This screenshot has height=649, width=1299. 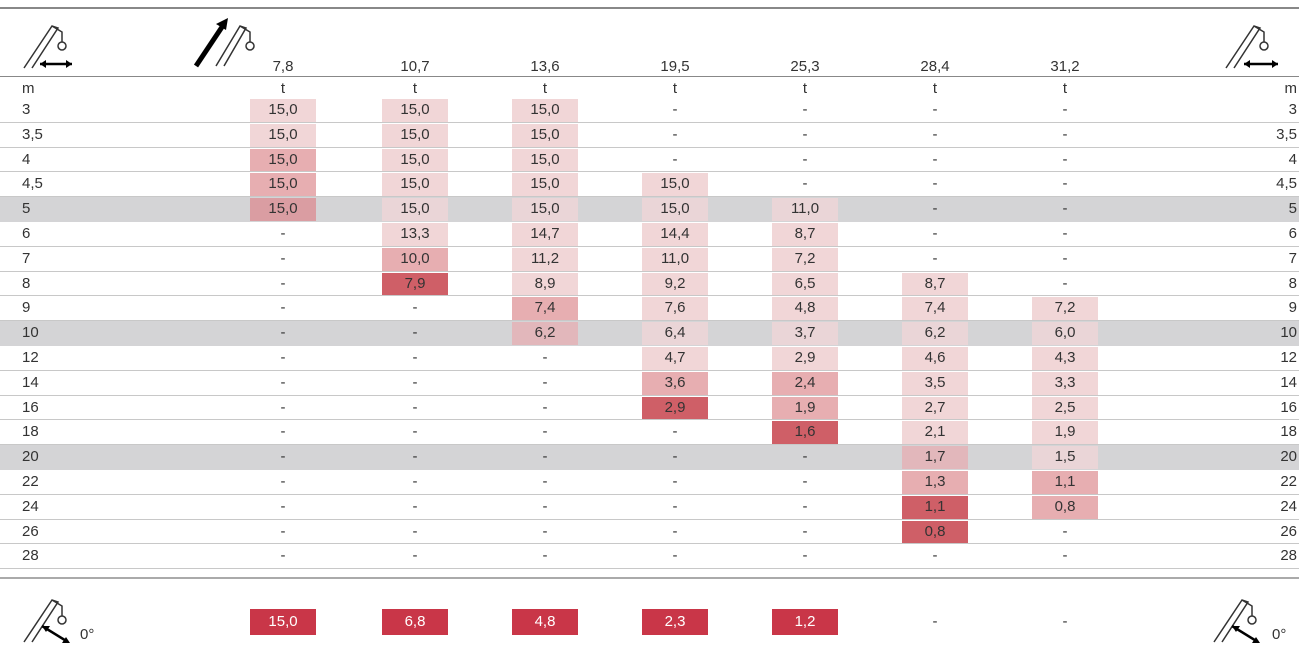 I want to click on cell: 6,2, so click(x=935, y=333).